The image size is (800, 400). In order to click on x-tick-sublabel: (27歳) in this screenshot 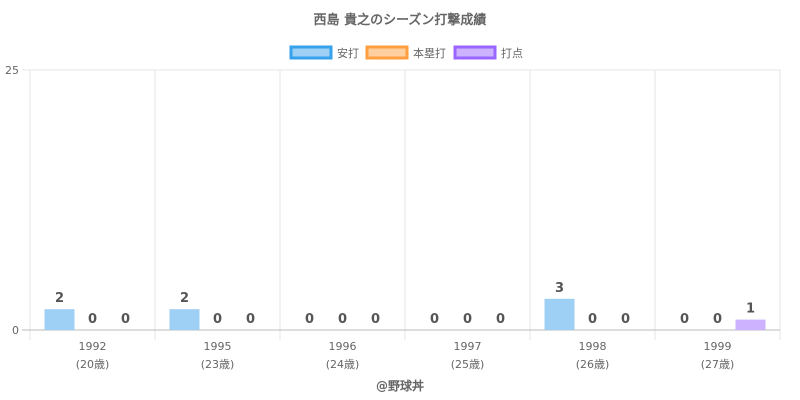, I will do `click(718, 364)`.